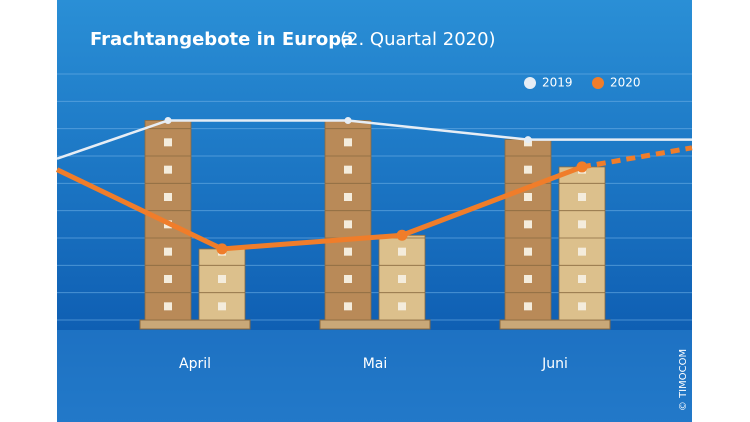 Image resolution: width=750 pixels, height=422 pixels. I want to click on x-tick-label: Mai, so click(375, 364).